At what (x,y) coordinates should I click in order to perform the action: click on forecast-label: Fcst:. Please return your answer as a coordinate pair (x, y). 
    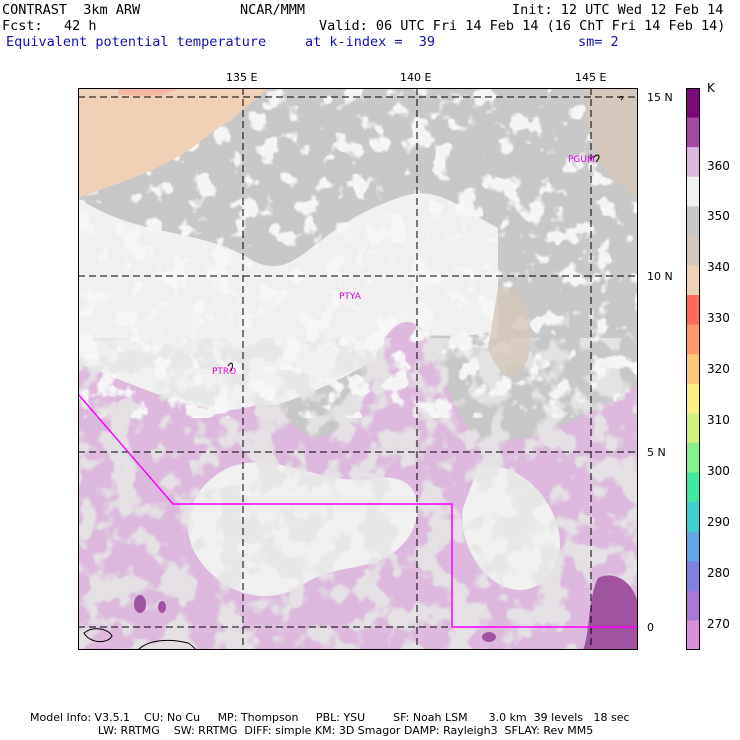
    Looking at the image, I should click on (22, 26).